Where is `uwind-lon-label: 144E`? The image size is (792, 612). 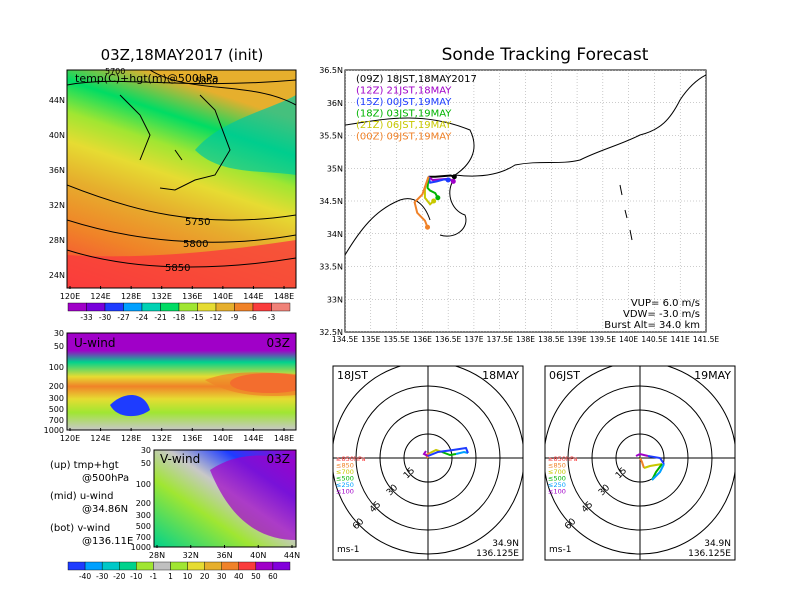 uwind-lon-label: 144E is located at coordinates (253, 438).